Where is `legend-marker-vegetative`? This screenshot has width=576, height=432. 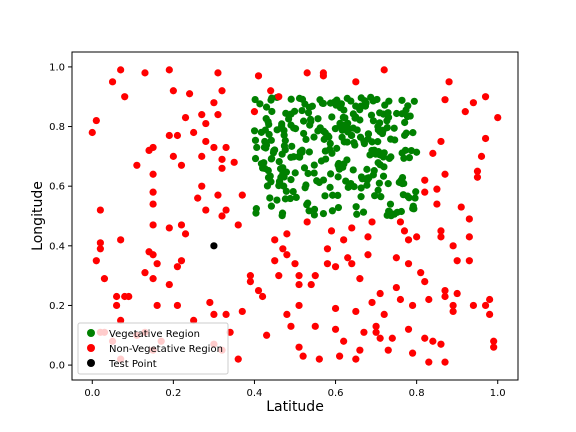
legend-marker-vegetative is located at coordinates (91, 333).